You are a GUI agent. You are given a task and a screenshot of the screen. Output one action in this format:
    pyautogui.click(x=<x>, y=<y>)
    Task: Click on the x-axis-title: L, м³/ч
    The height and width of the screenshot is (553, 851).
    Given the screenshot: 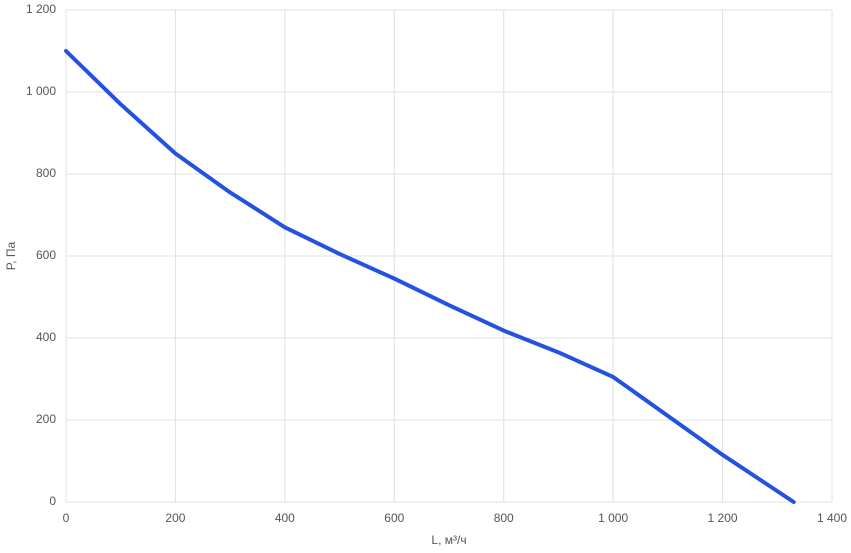 What is the action you would take?
    pyautogui.click(x=448, y=540)
    